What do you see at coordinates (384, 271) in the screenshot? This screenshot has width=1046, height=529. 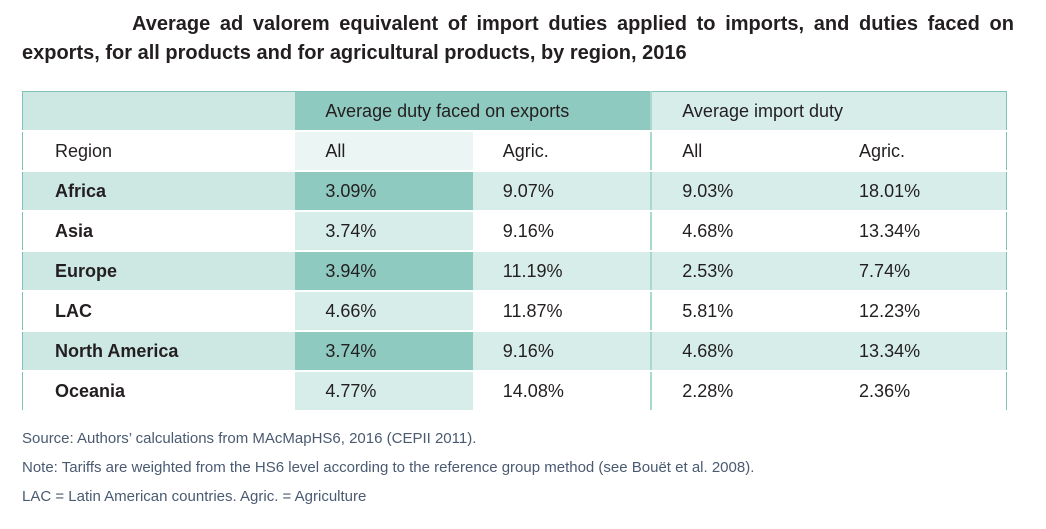 I see `exports-all-cell: 3.94%` at bounding box center [384, 271].